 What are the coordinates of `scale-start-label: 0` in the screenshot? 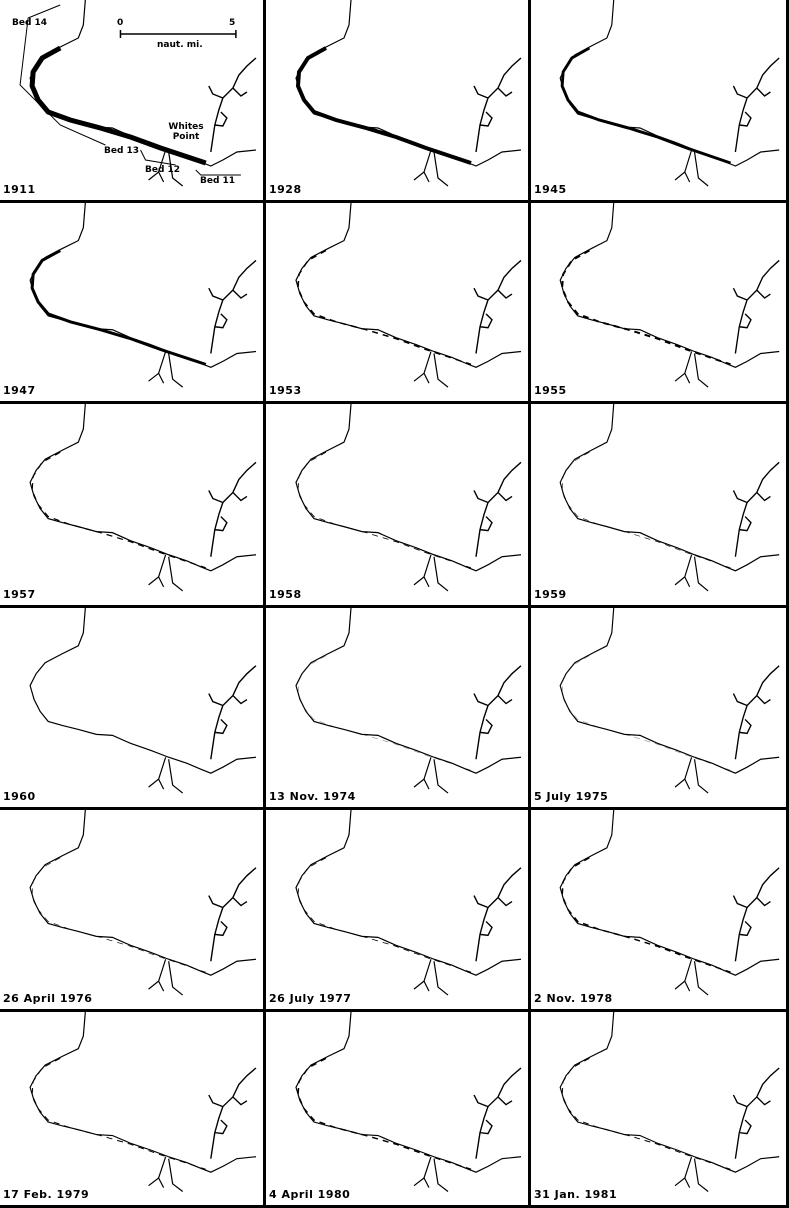 It's located at (120, 23).